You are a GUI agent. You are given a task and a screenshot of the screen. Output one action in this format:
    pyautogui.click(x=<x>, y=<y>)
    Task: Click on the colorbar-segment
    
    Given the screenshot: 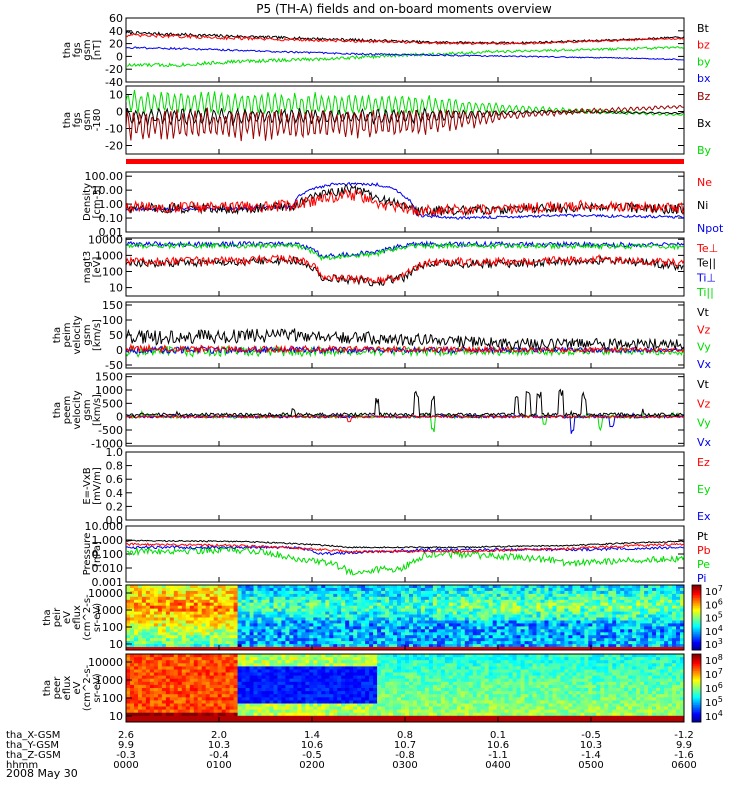 What is the action you would take?
    pyautogui.click(x=696, y=638)
    